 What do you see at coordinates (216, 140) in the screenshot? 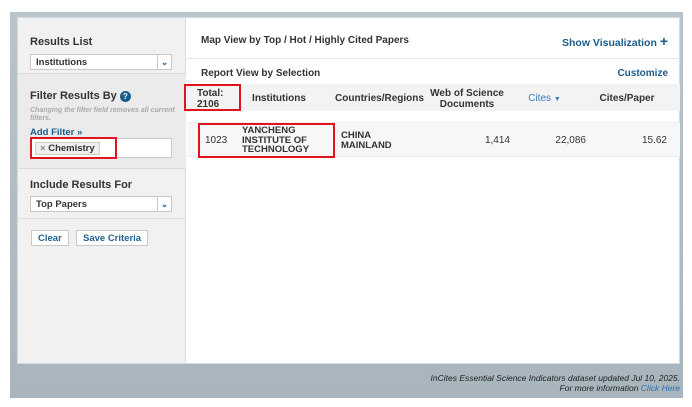
I see `rank: 1023` at bounding box center [216, 140].